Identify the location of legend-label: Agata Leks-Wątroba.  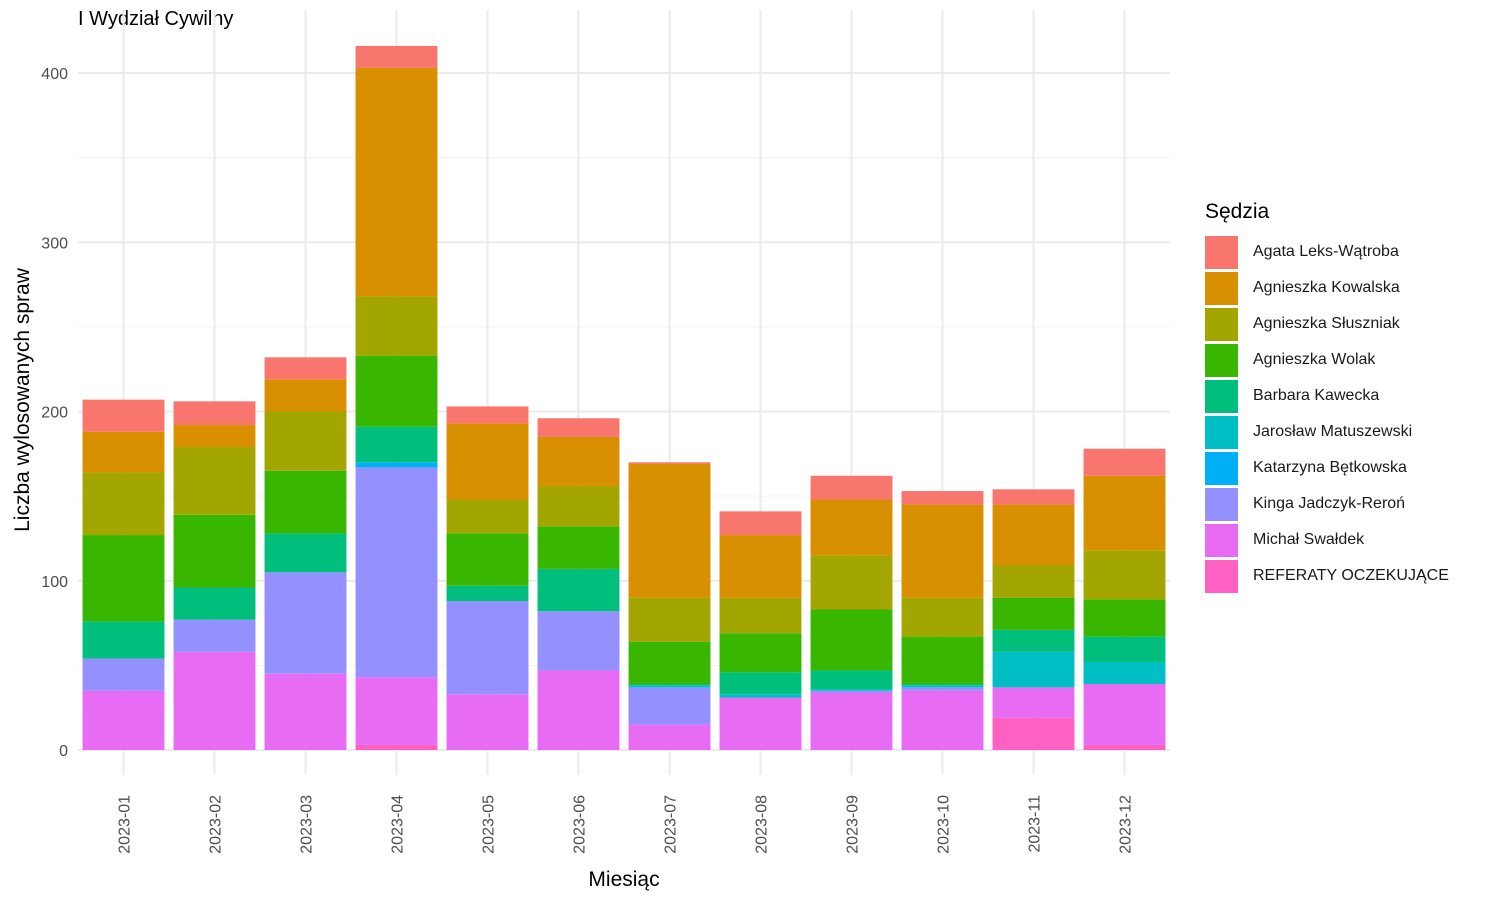
(1326, 251).